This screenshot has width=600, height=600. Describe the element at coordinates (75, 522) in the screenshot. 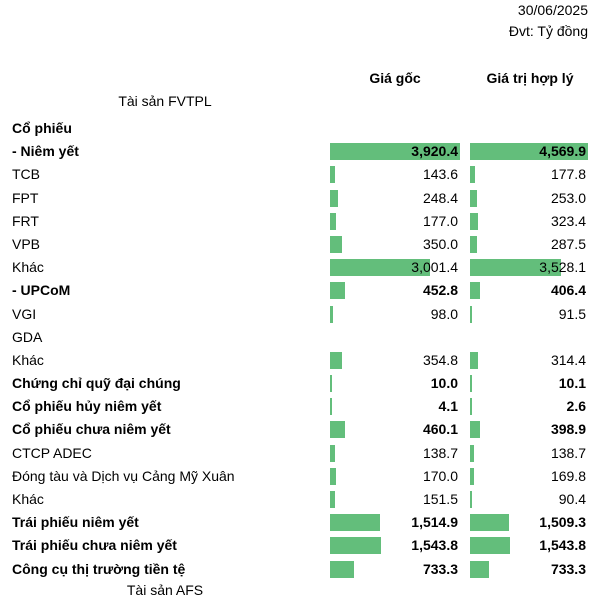

I see `row-label: Trái phiếu niêm yết` at that location.